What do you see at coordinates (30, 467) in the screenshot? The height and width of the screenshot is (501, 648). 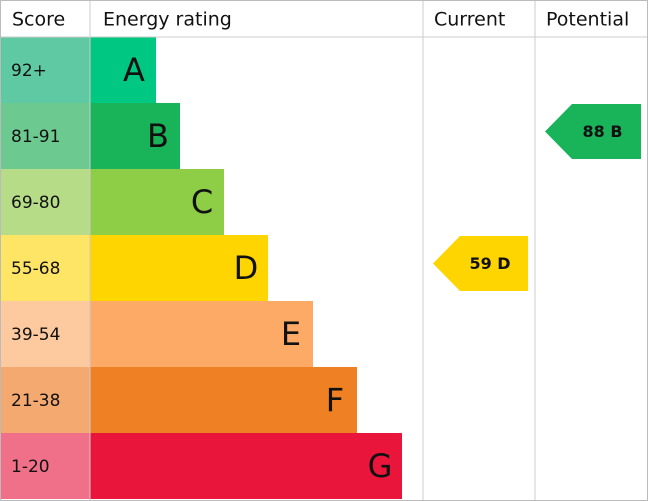 I see `score-label: 1-20` at bounding box center [30, 467].